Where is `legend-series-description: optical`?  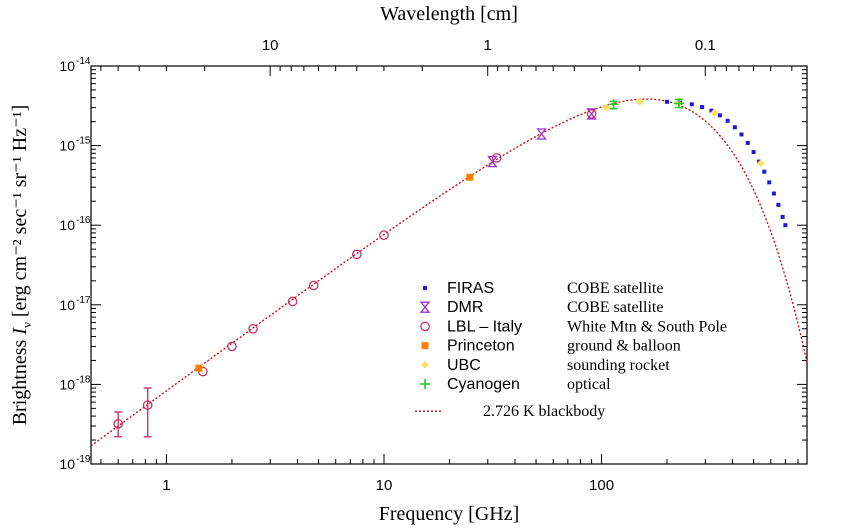
legend-series-description: optical is located at coordinates (589, 384).